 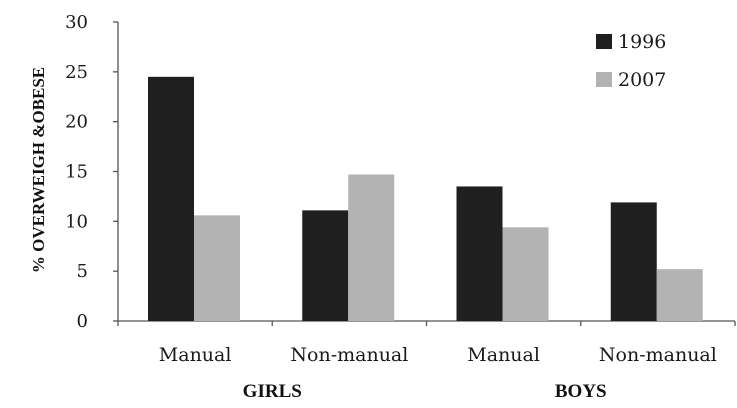 What do you see at coordinates (581, 391) in the screenshot?
I see `group-label: BOYS` at bounding box center [581, 391].